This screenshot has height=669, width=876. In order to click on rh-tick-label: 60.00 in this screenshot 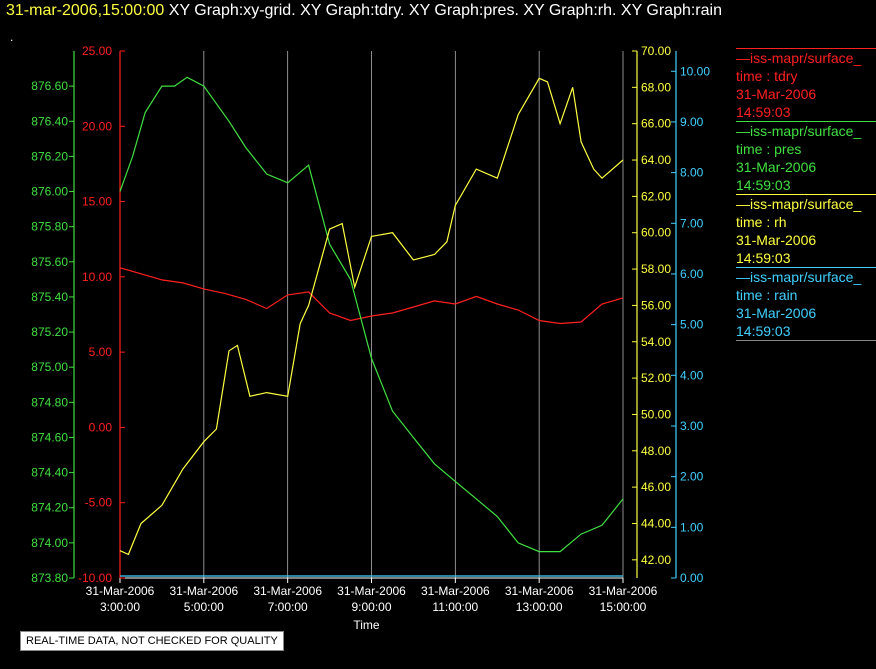, I will do `click(656, 233)`.